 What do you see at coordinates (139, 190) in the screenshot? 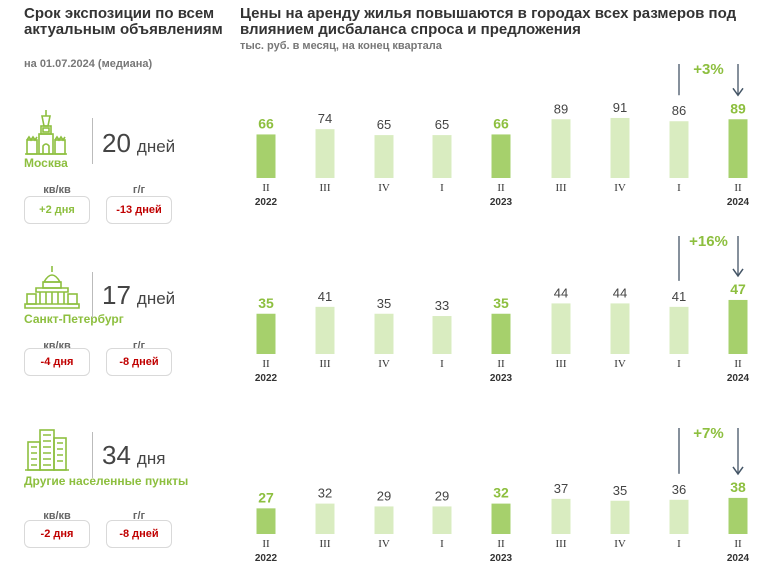
I see `yy-label: г/г` at bounding box center [139, 190].